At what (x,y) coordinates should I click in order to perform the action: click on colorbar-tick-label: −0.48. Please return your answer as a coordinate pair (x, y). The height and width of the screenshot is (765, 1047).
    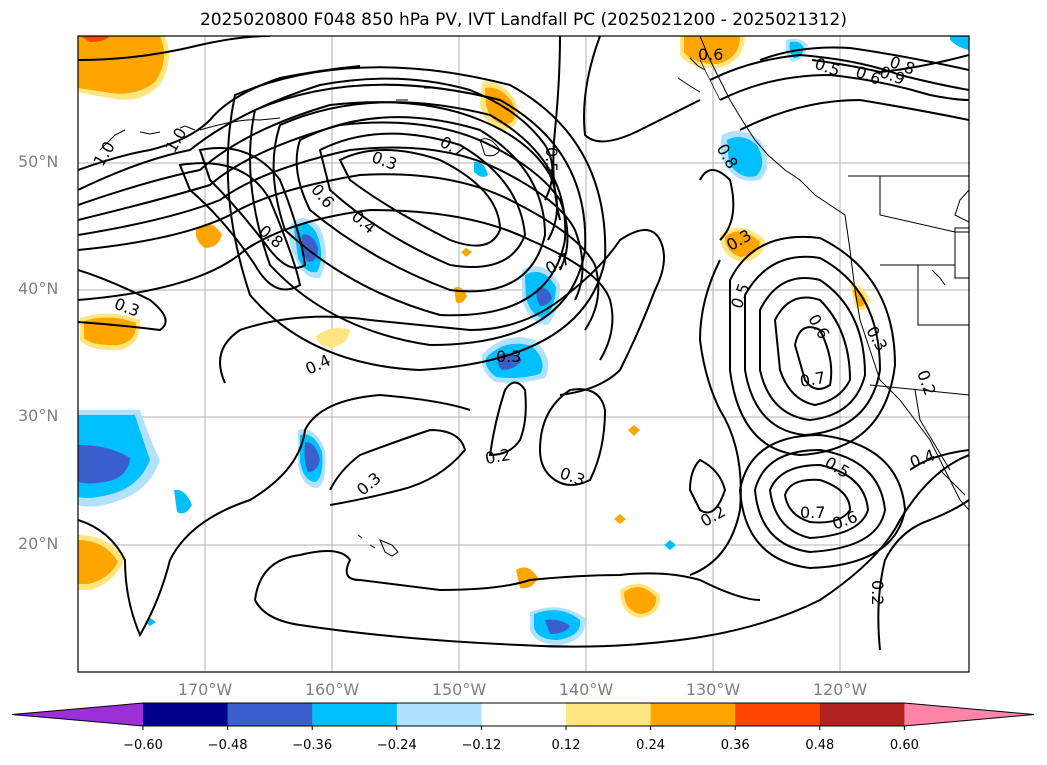
    Looking at the image, I should click on (227, 745).